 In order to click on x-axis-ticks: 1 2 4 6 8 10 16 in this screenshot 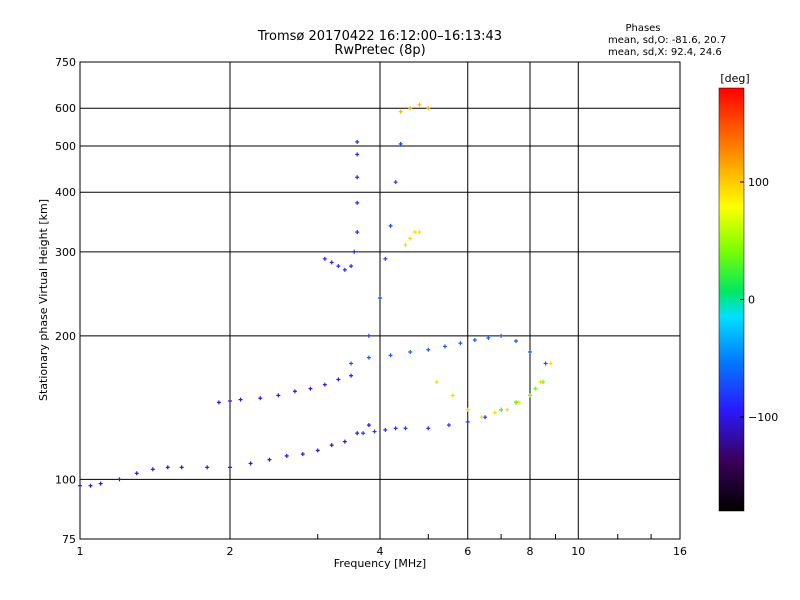, I will do `click(382, 546)`.